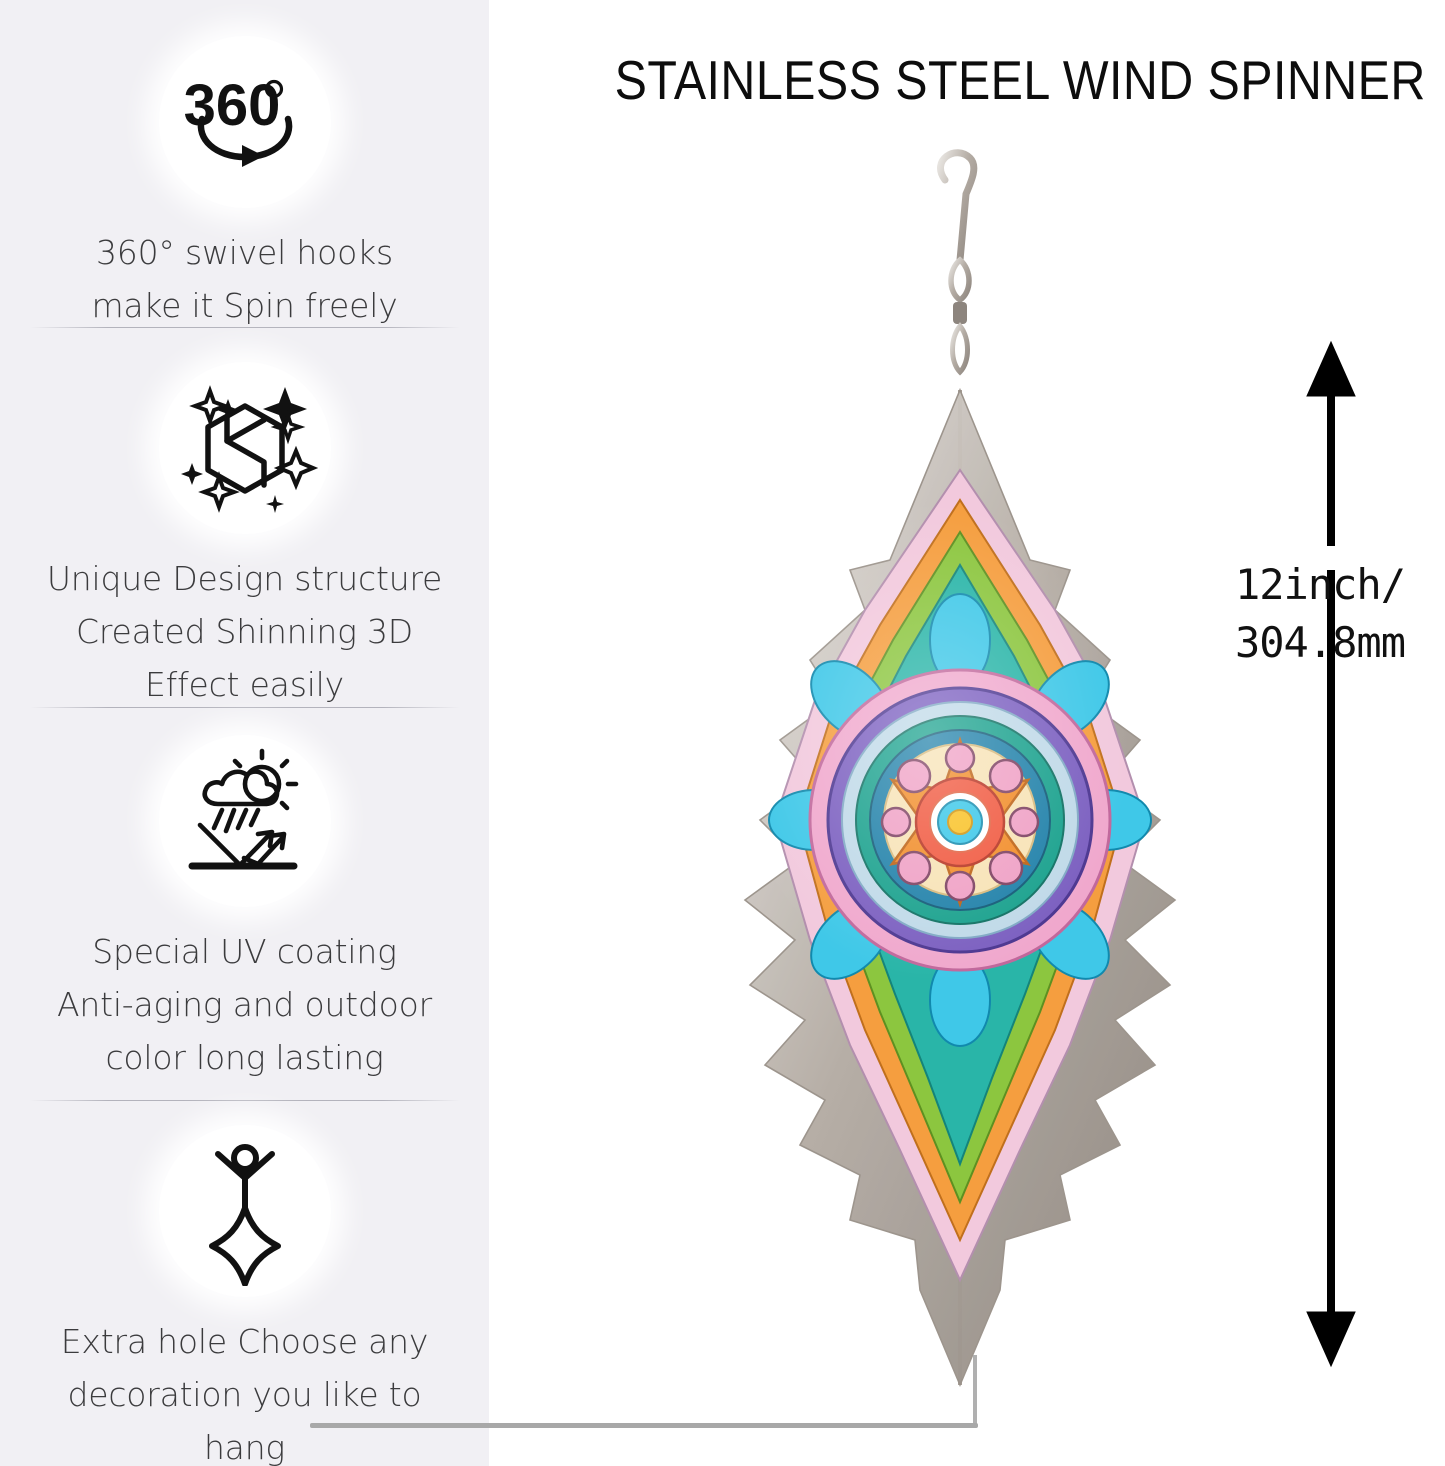 This screenshot has height=1466, width=1445. Describe the element at coordinates (244, 122) in the screenshot. I see `360-rotation-icon: 360` at that location.